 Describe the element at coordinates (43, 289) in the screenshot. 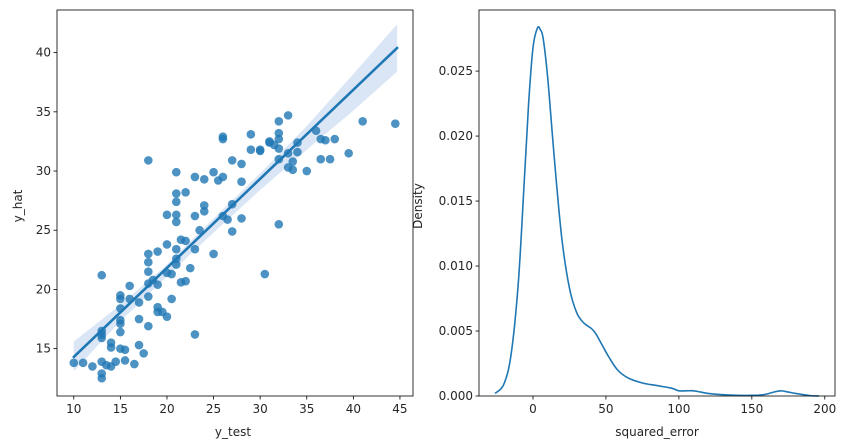

I see `y-tick-label: 20` at that location.